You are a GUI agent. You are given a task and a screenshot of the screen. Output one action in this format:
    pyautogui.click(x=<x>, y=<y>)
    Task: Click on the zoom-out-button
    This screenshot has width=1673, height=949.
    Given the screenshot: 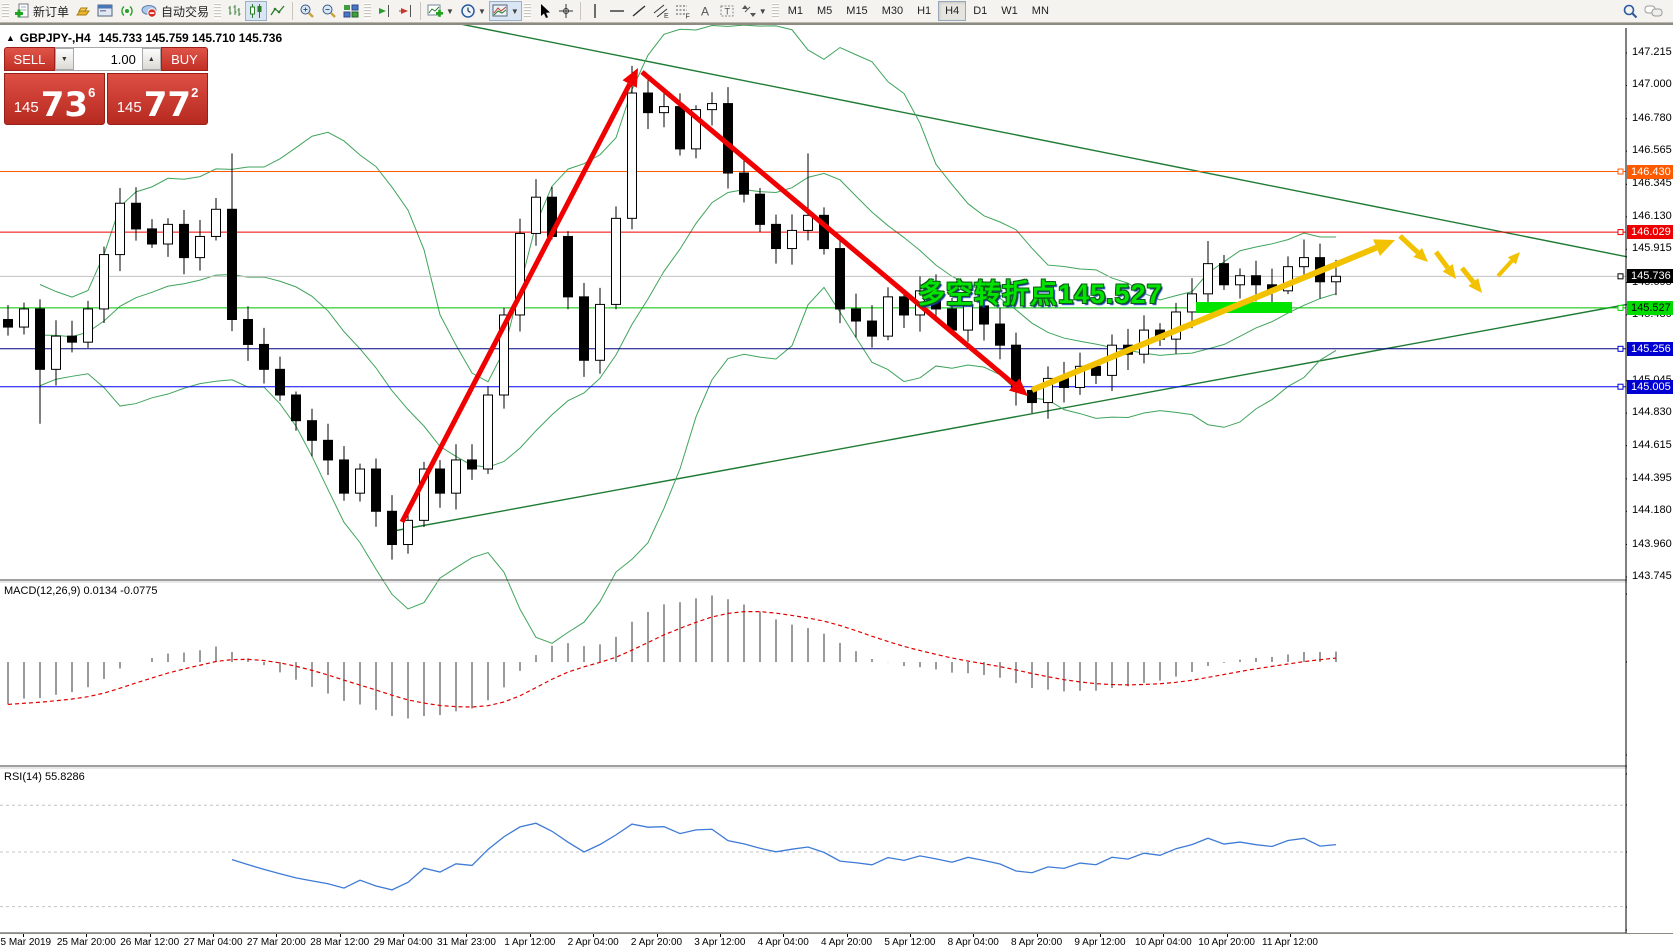 What is the action you would take?
    pyautogui.click(x=329, y=11)
    